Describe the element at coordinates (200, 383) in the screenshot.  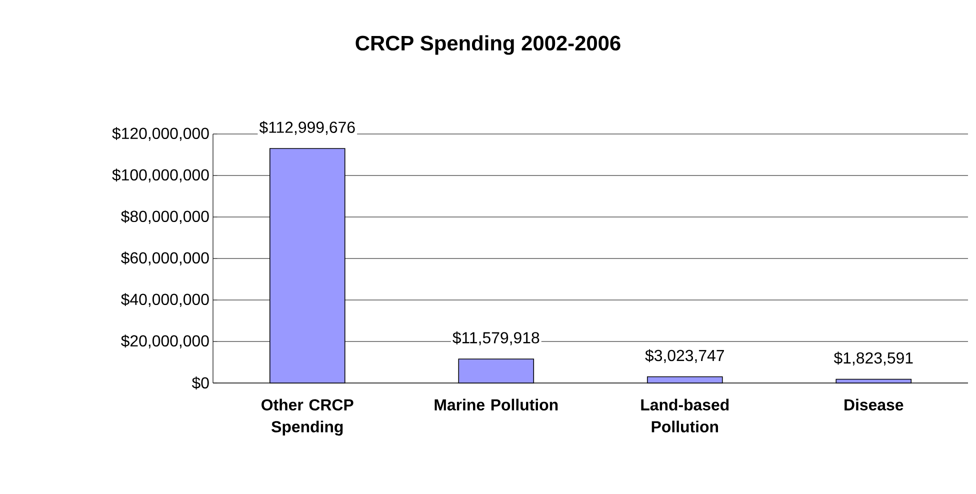
I see `y-tick-label: $0` at that location.